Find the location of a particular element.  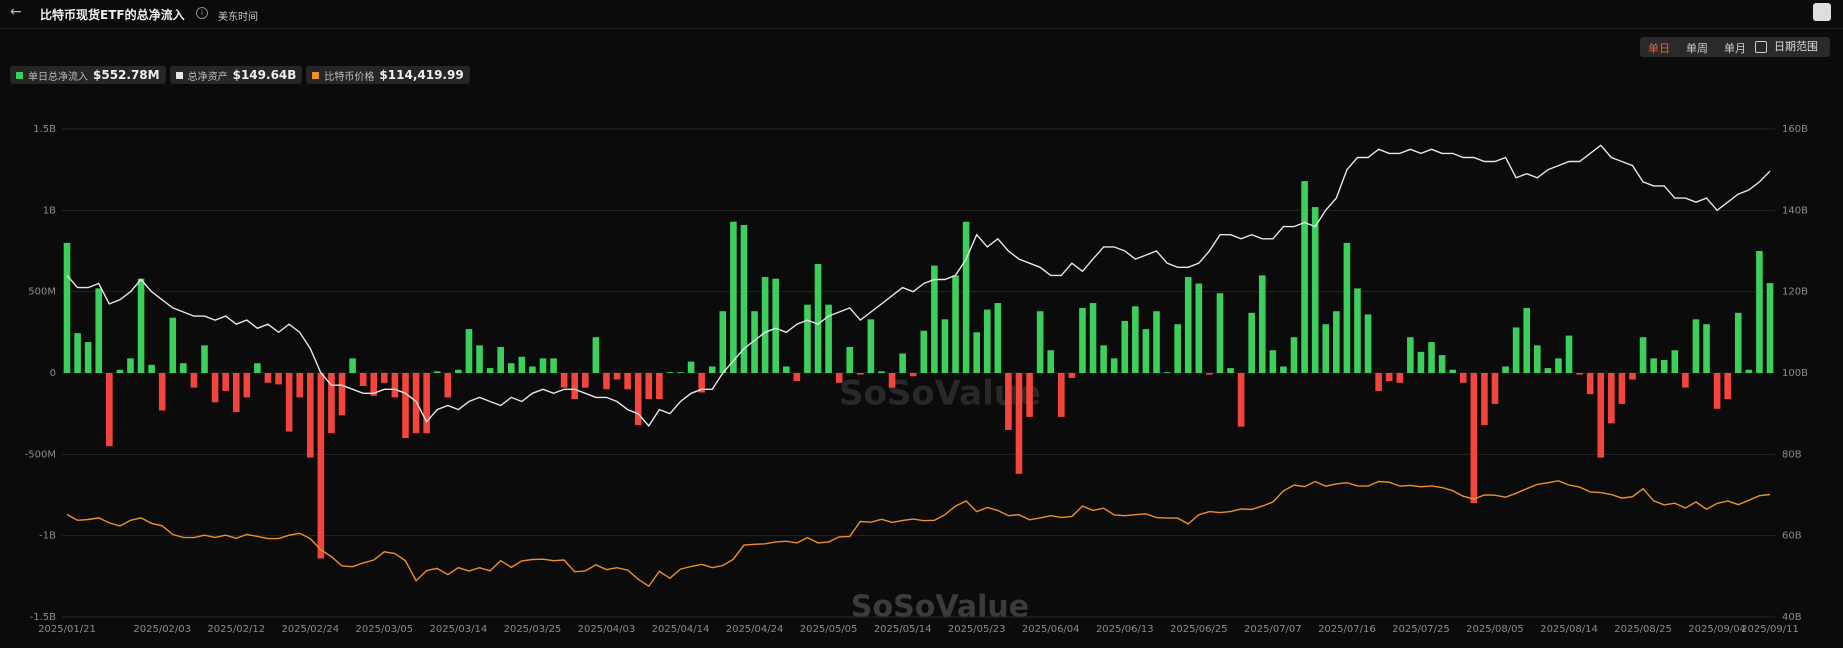

x-tick-label: 2025/07/16 is located at coordinates (1347, 629).